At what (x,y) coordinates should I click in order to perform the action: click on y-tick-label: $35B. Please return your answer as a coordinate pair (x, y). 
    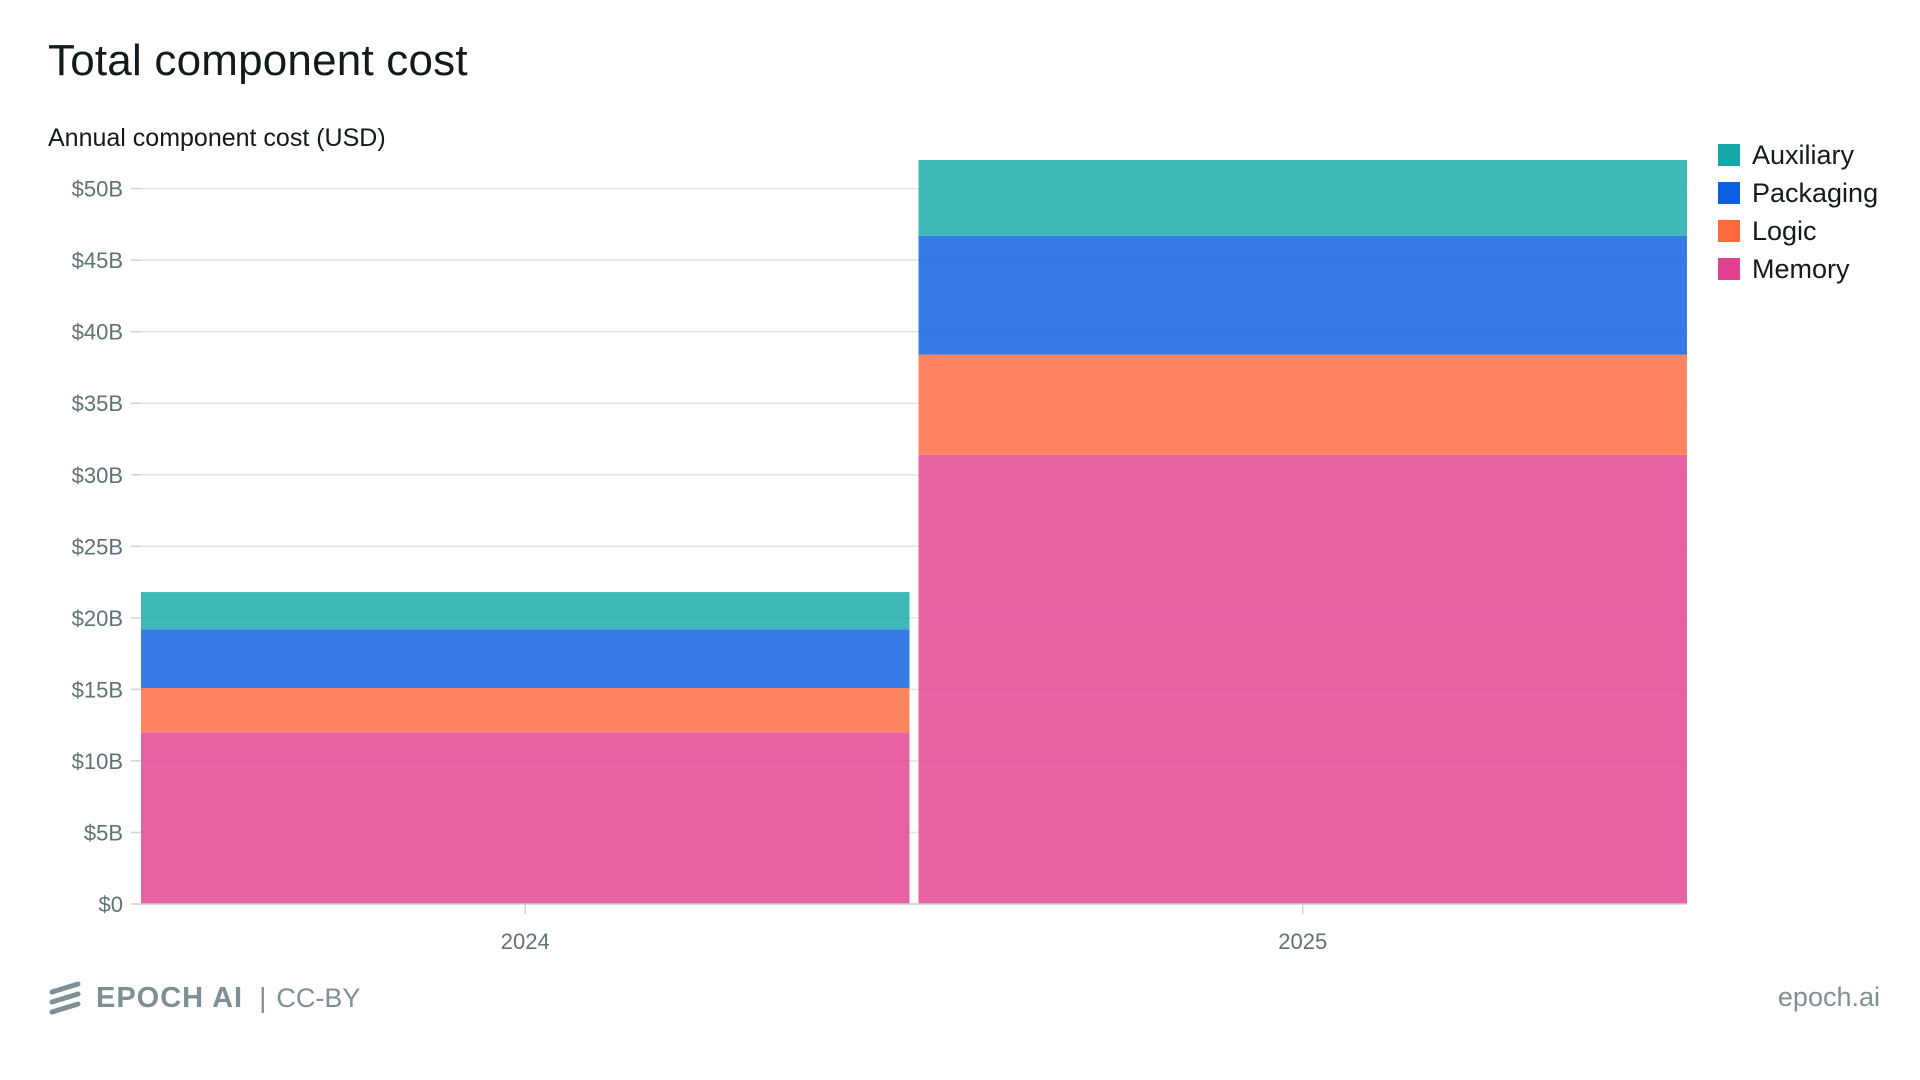
    Looking at the image, I should click on (97, 403).